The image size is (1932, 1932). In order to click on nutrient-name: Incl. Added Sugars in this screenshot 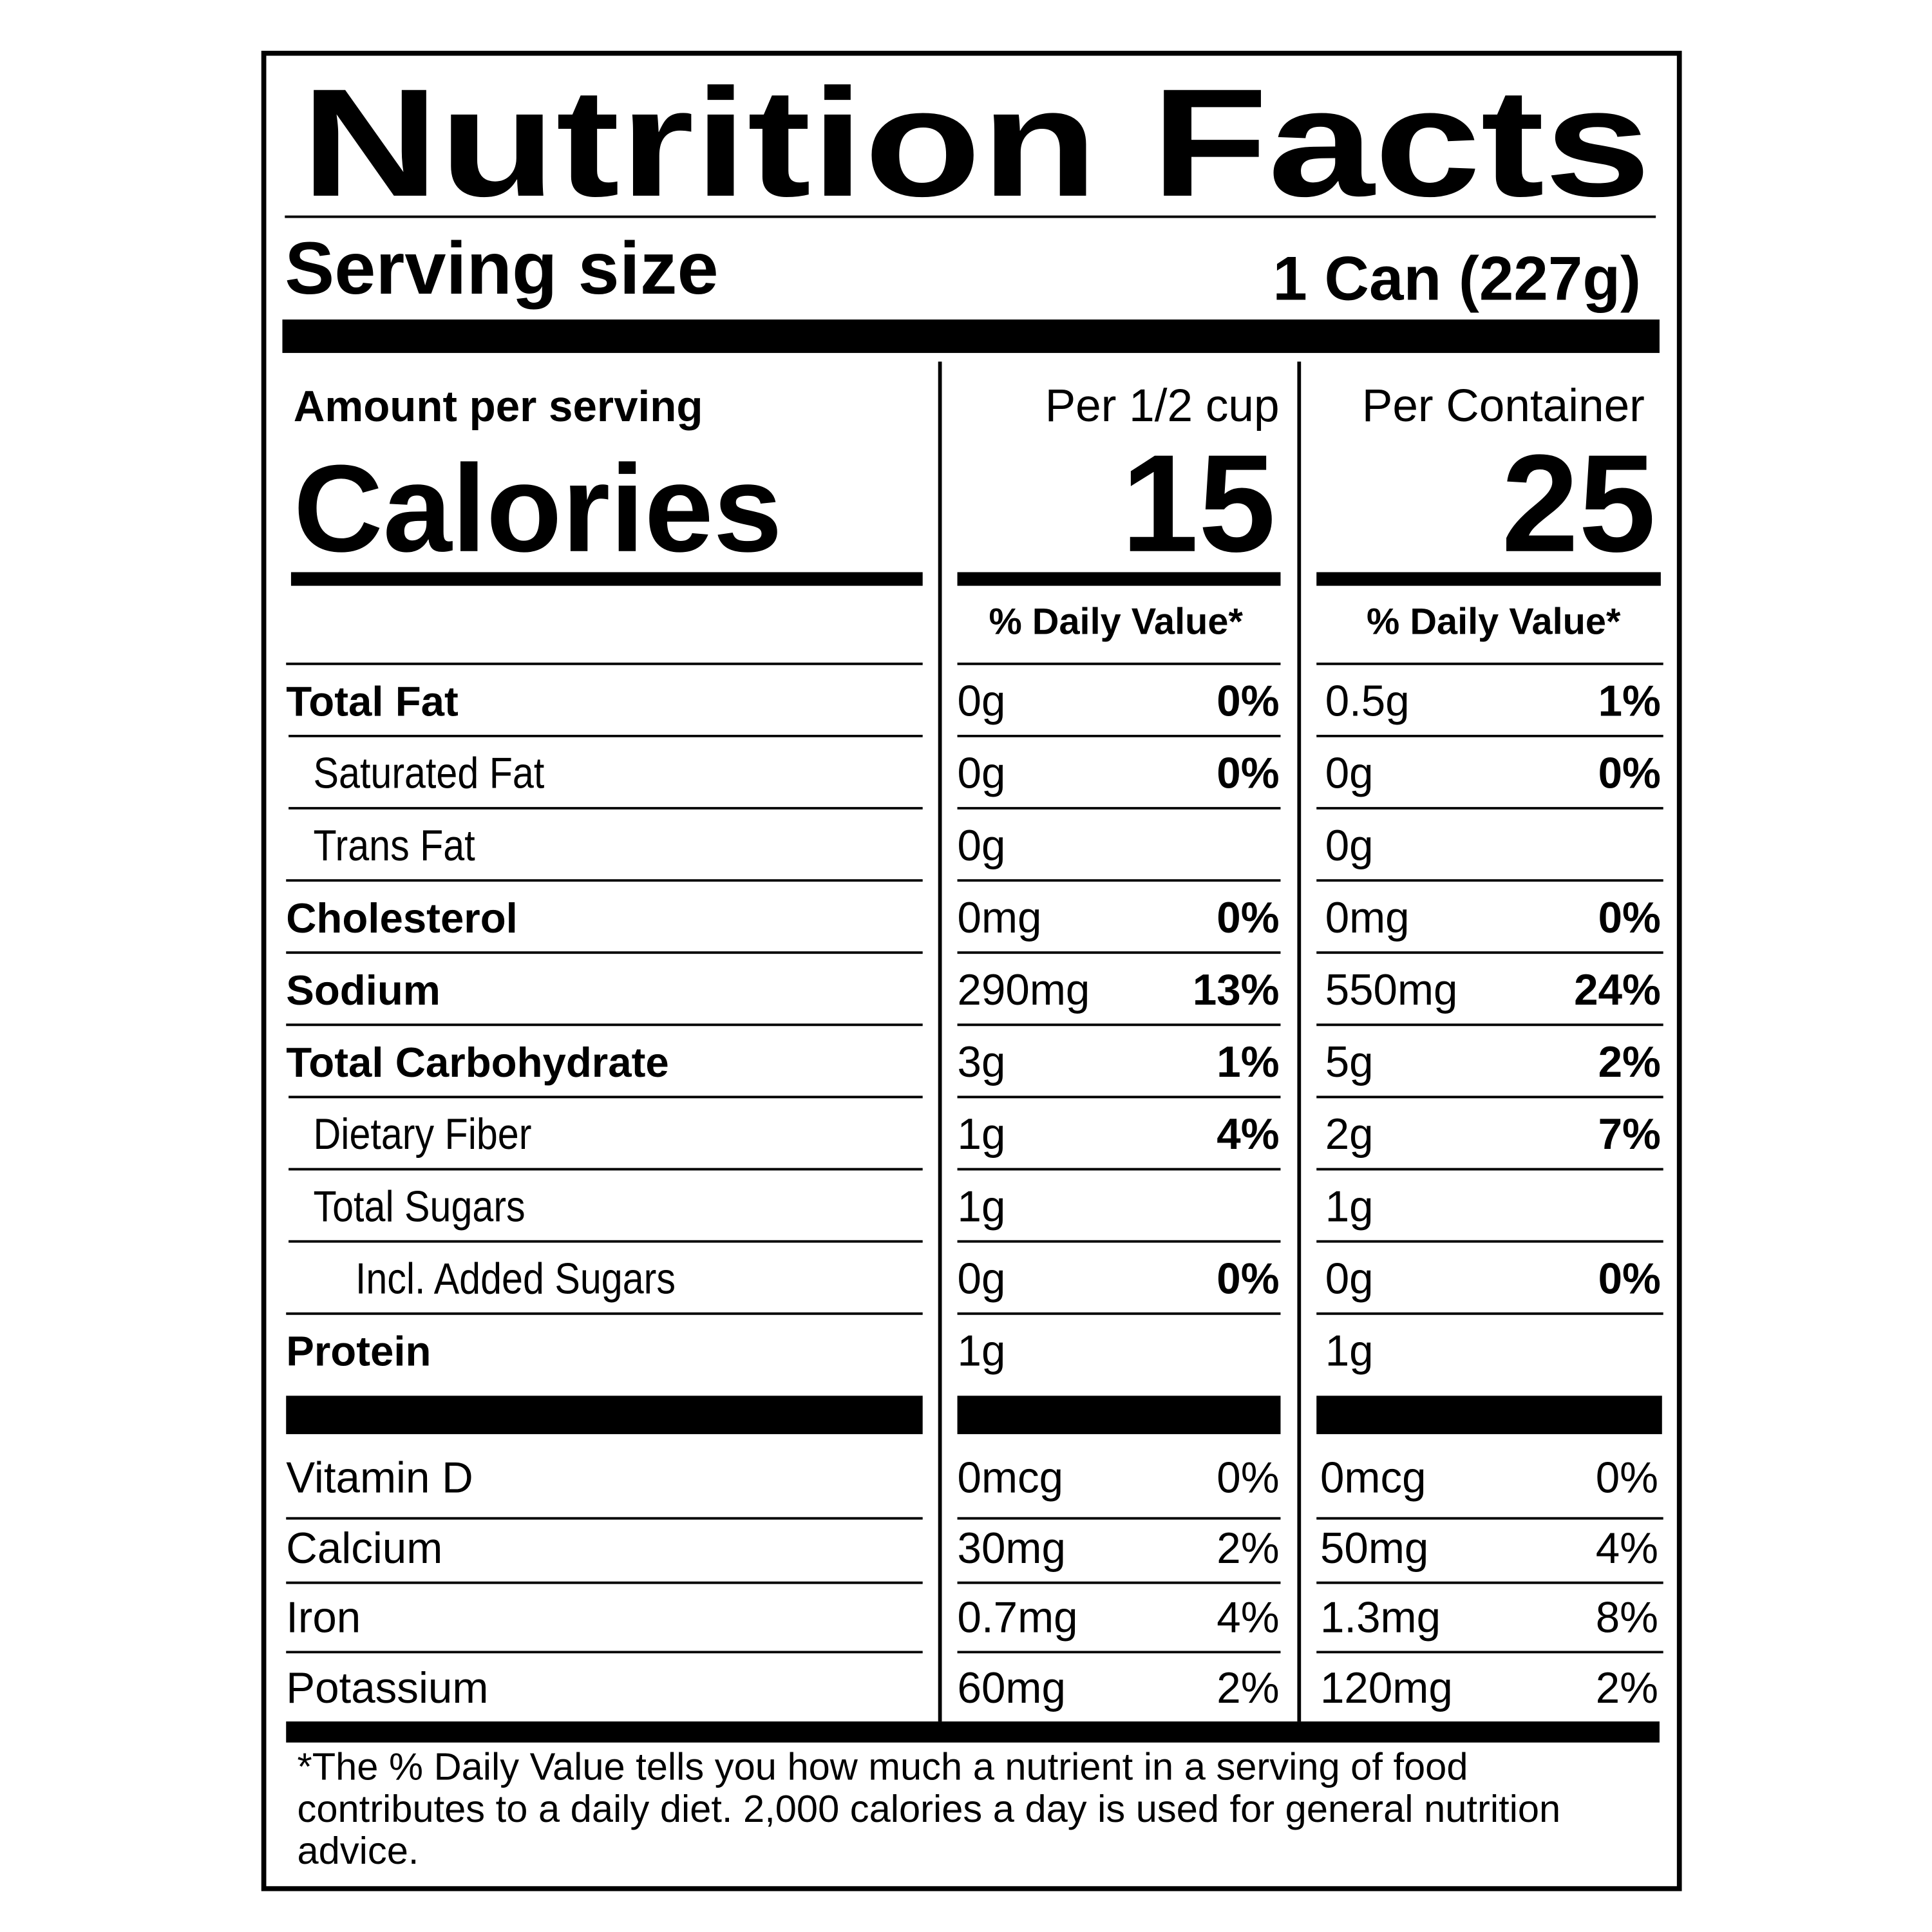, I will do `click(515, 1279)`.